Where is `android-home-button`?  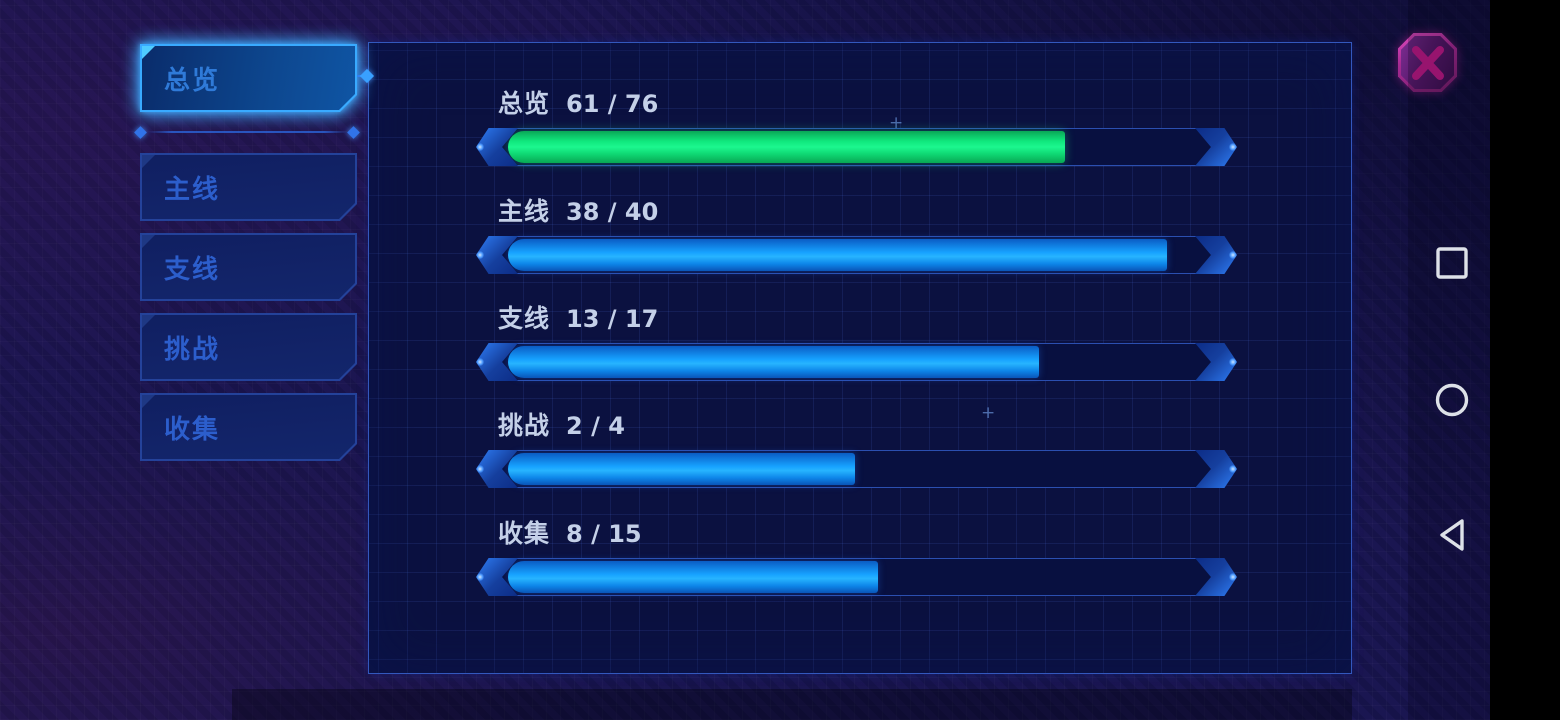 android-home-button is located at coordinates (1452, 400).